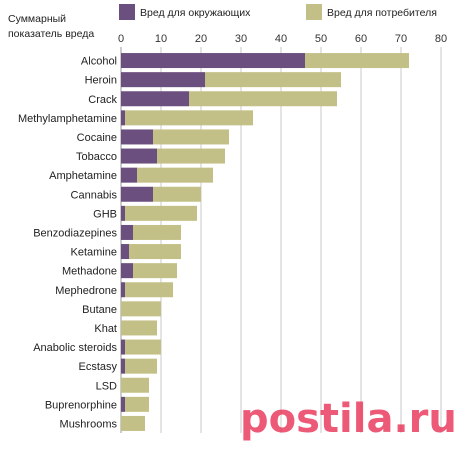 Image resolution: width=460 pixels, height=454 pixels. I want to click on bar-users-cocaine, so click(191, 137).